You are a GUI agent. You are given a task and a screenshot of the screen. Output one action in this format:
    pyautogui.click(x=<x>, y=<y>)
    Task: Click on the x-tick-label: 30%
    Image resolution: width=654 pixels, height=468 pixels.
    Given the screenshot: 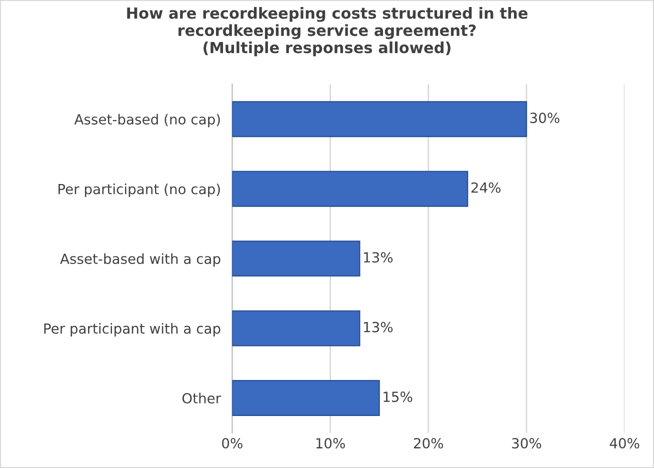 What is the action you would take?
    pyautogui.click(x=527, y=443)
    